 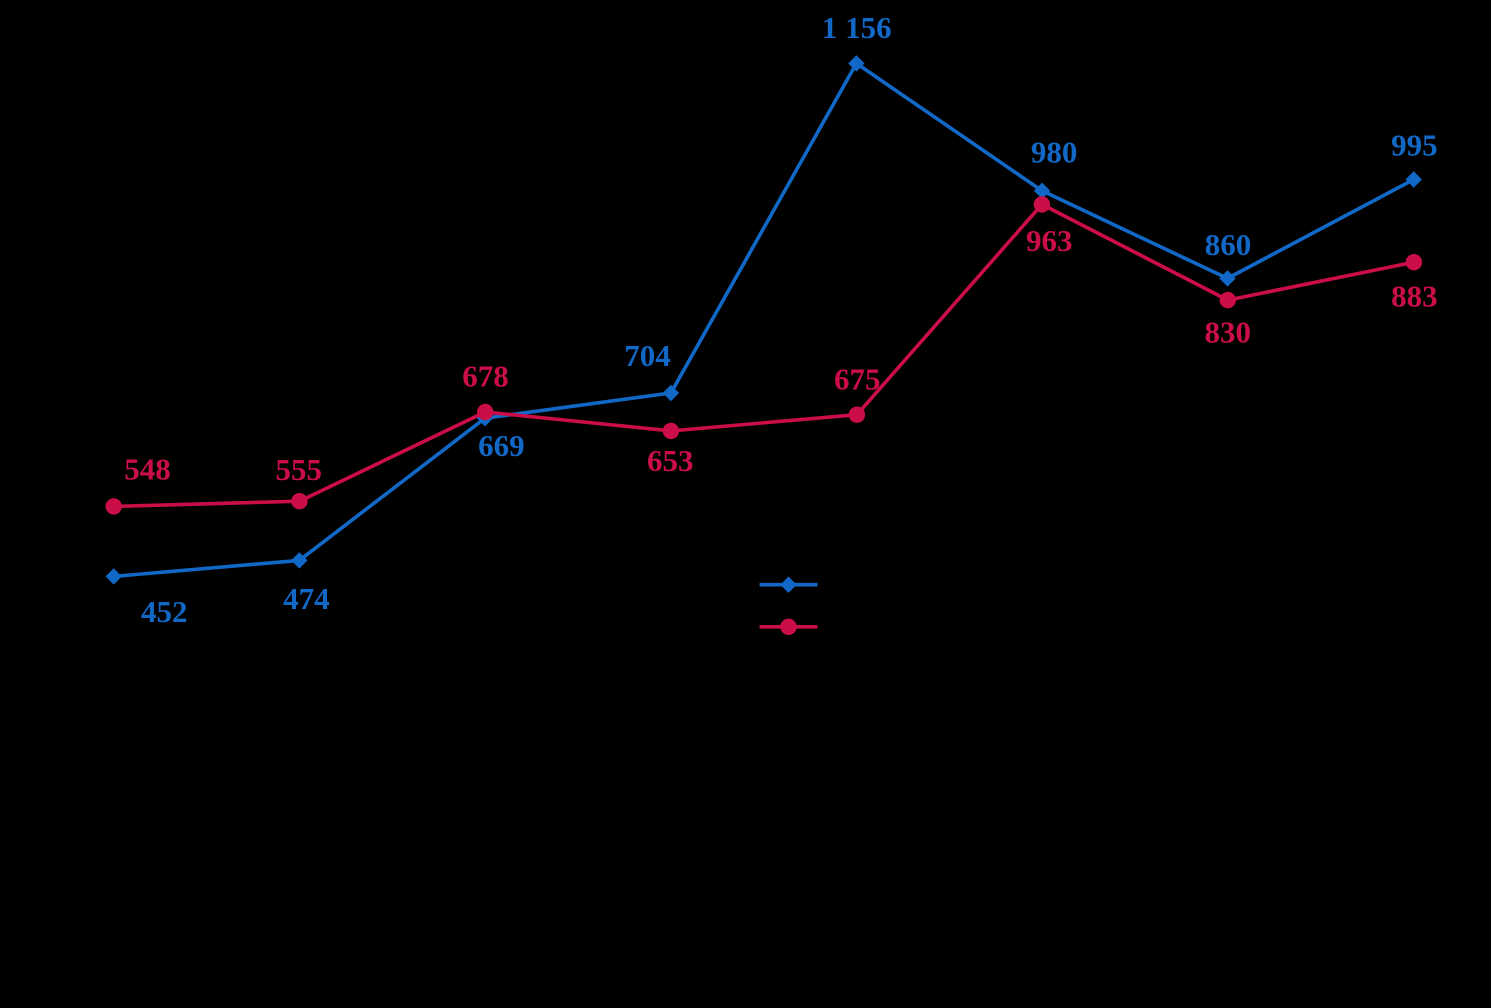 I want to click on svg-text: 653, so click(x=670, y=460).